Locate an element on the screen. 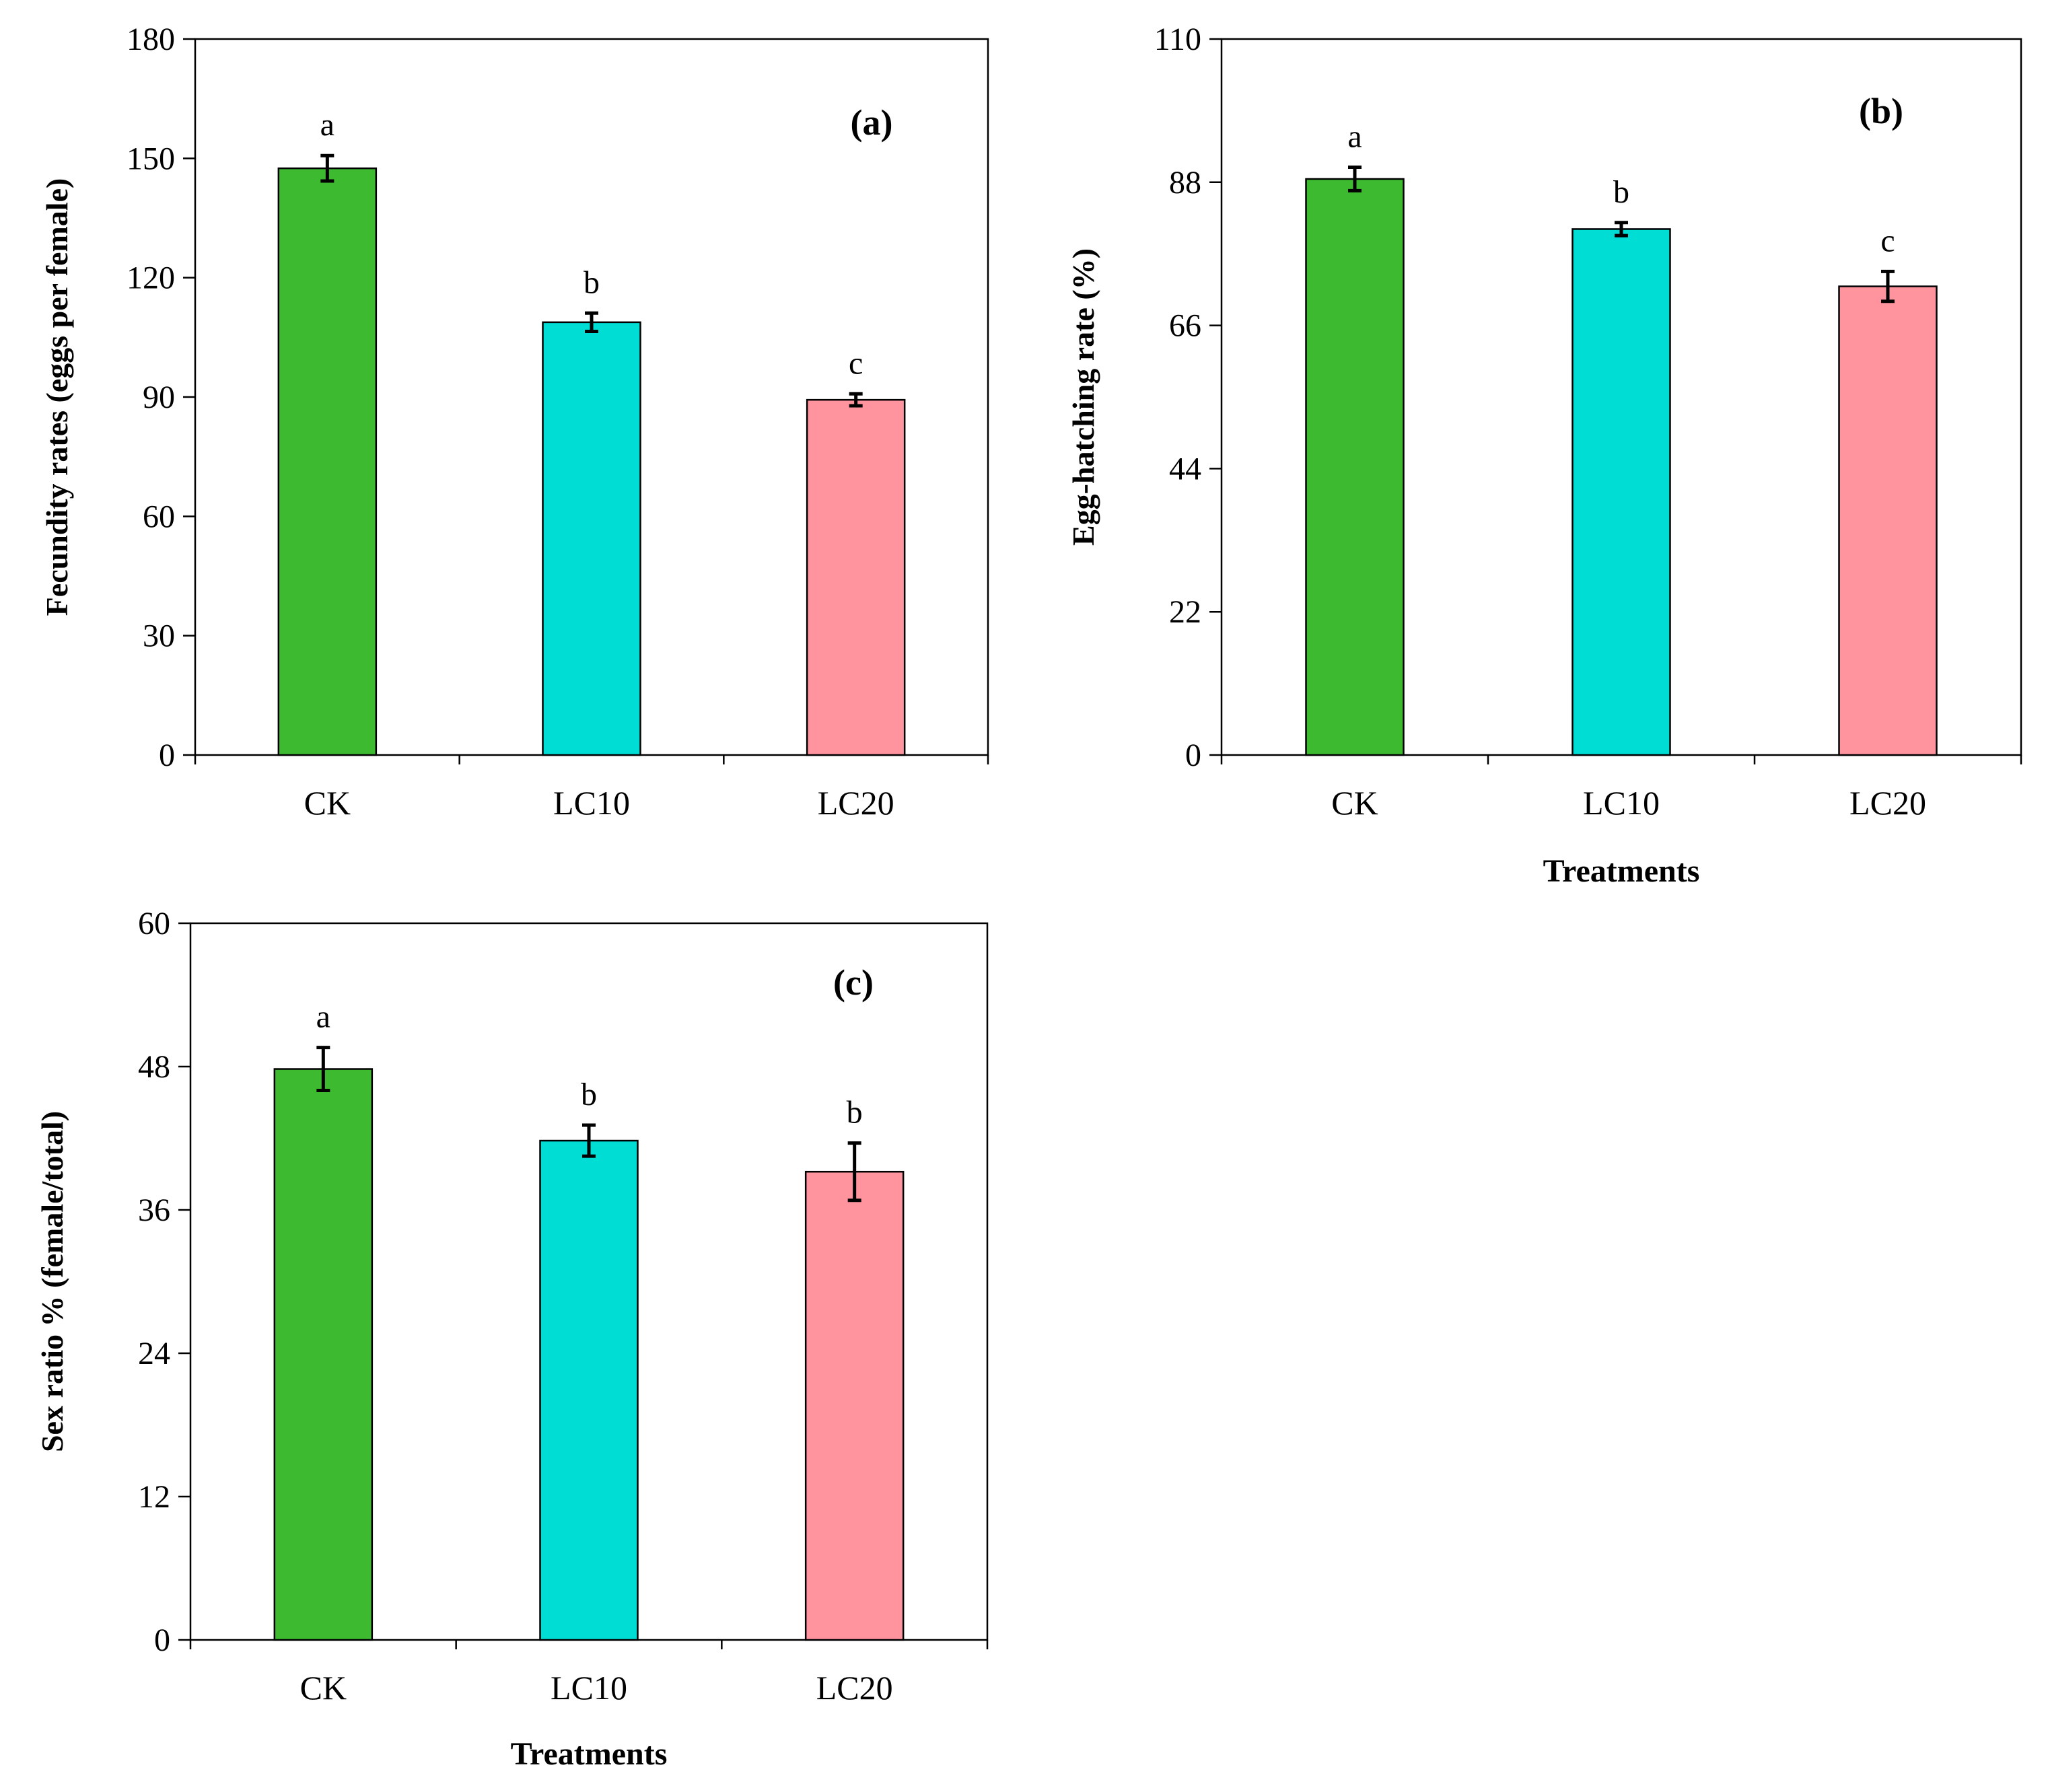 The image size is (2048, 1792). panel-b-label: (b) is located at coordinates (1881, 111).